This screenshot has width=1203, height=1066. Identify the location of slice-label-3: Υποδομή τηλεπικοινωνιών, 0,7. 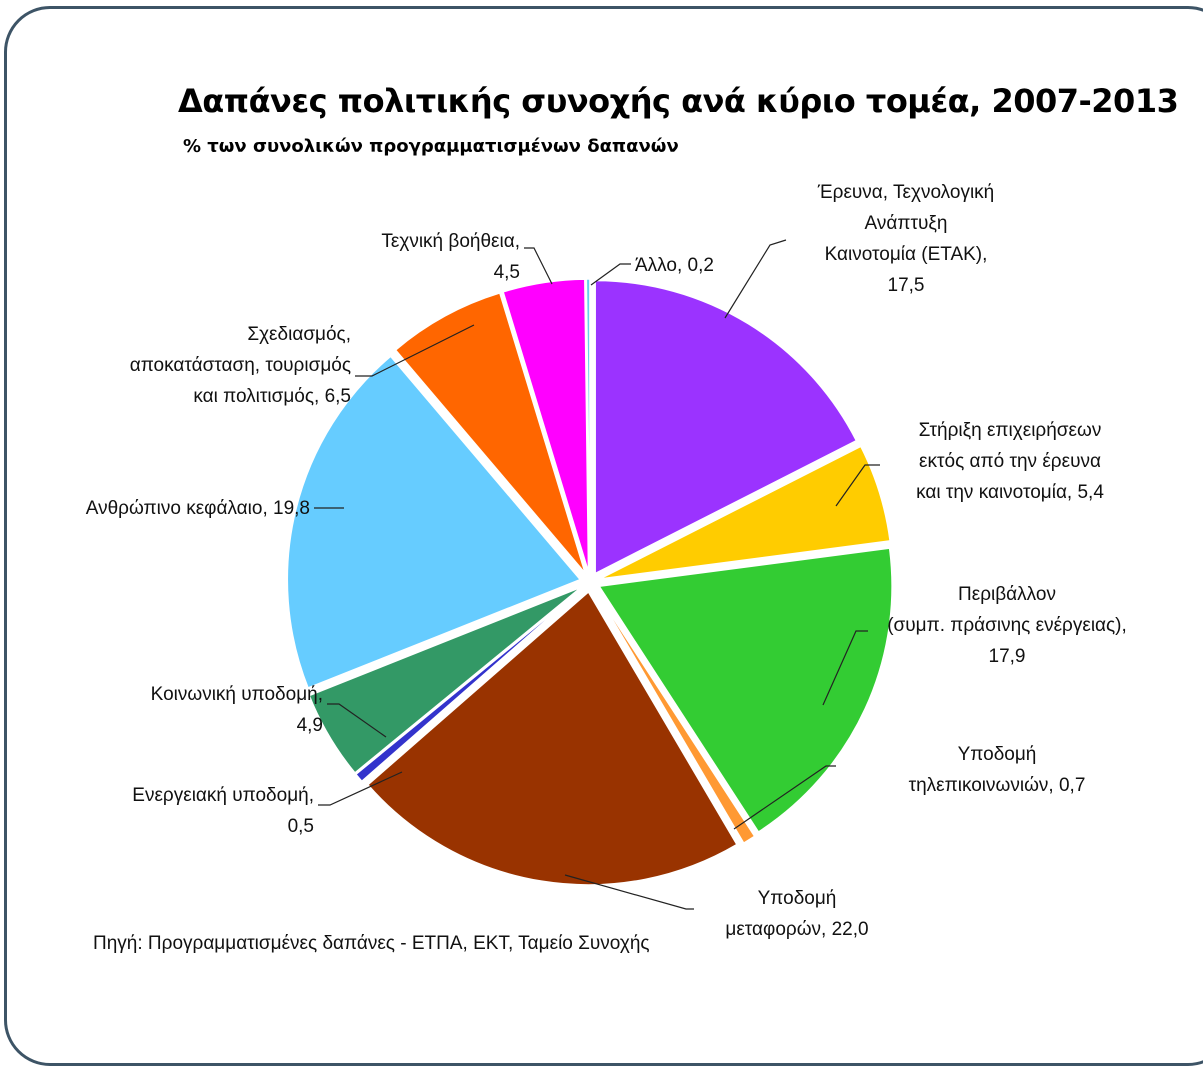
(997, 770).